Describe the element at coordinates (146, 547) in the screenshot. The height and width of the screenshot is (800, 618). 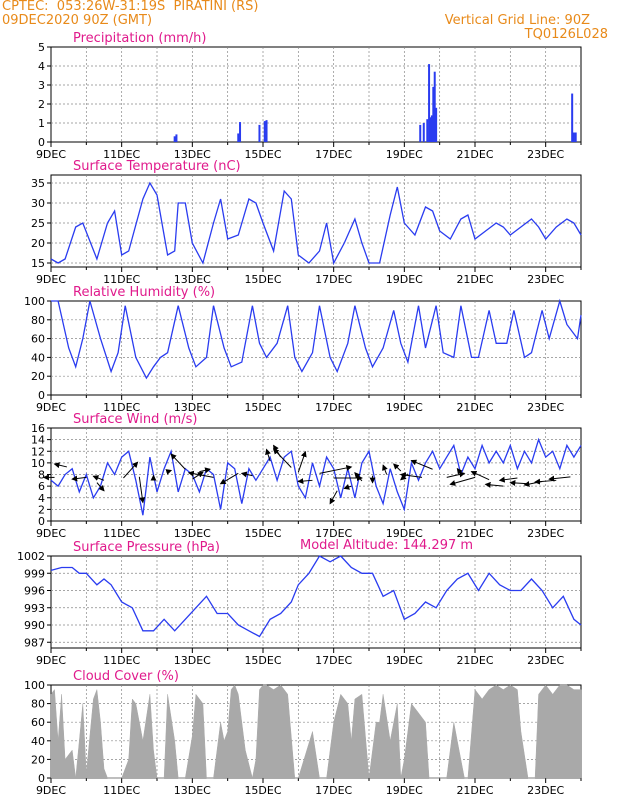
I see `panel-title: Surface Pressure (hPa)` at that location.